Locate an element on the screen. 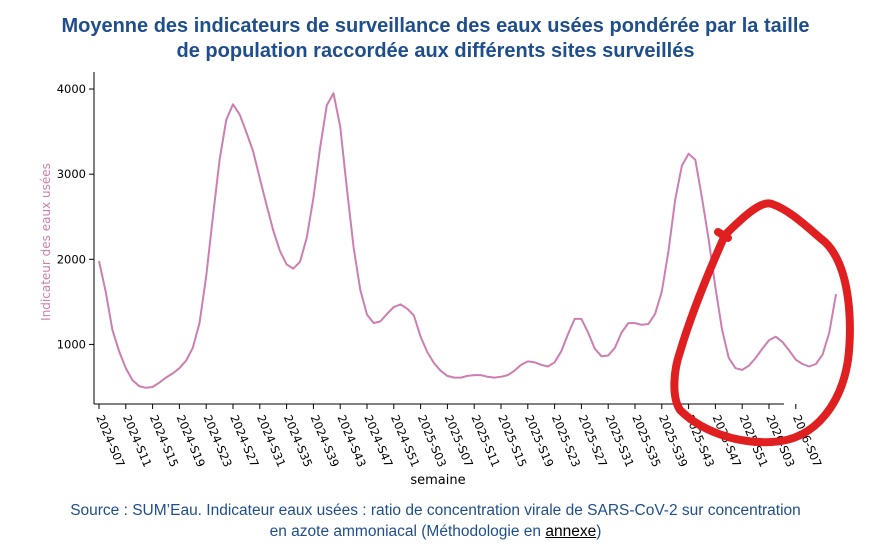 The height and width of the screenshot is (553, 871). y-tick-label: 3000 is located at coordinates (71, 174).